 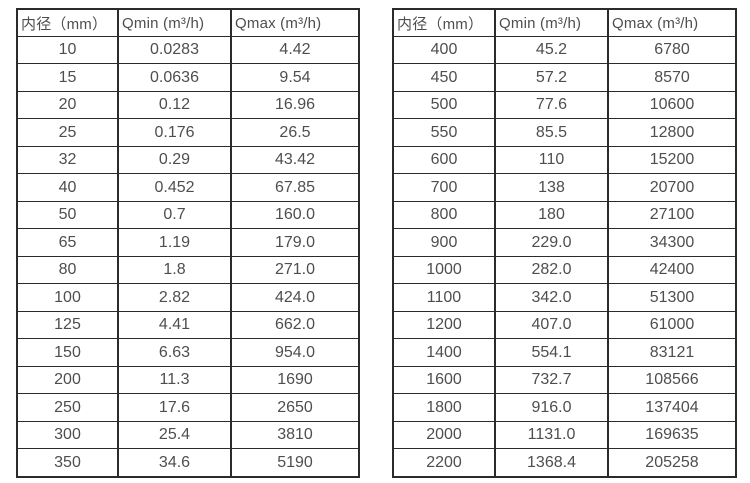 I want to click on table-row: 250 17.6 2650, so click(x=188, y=407).